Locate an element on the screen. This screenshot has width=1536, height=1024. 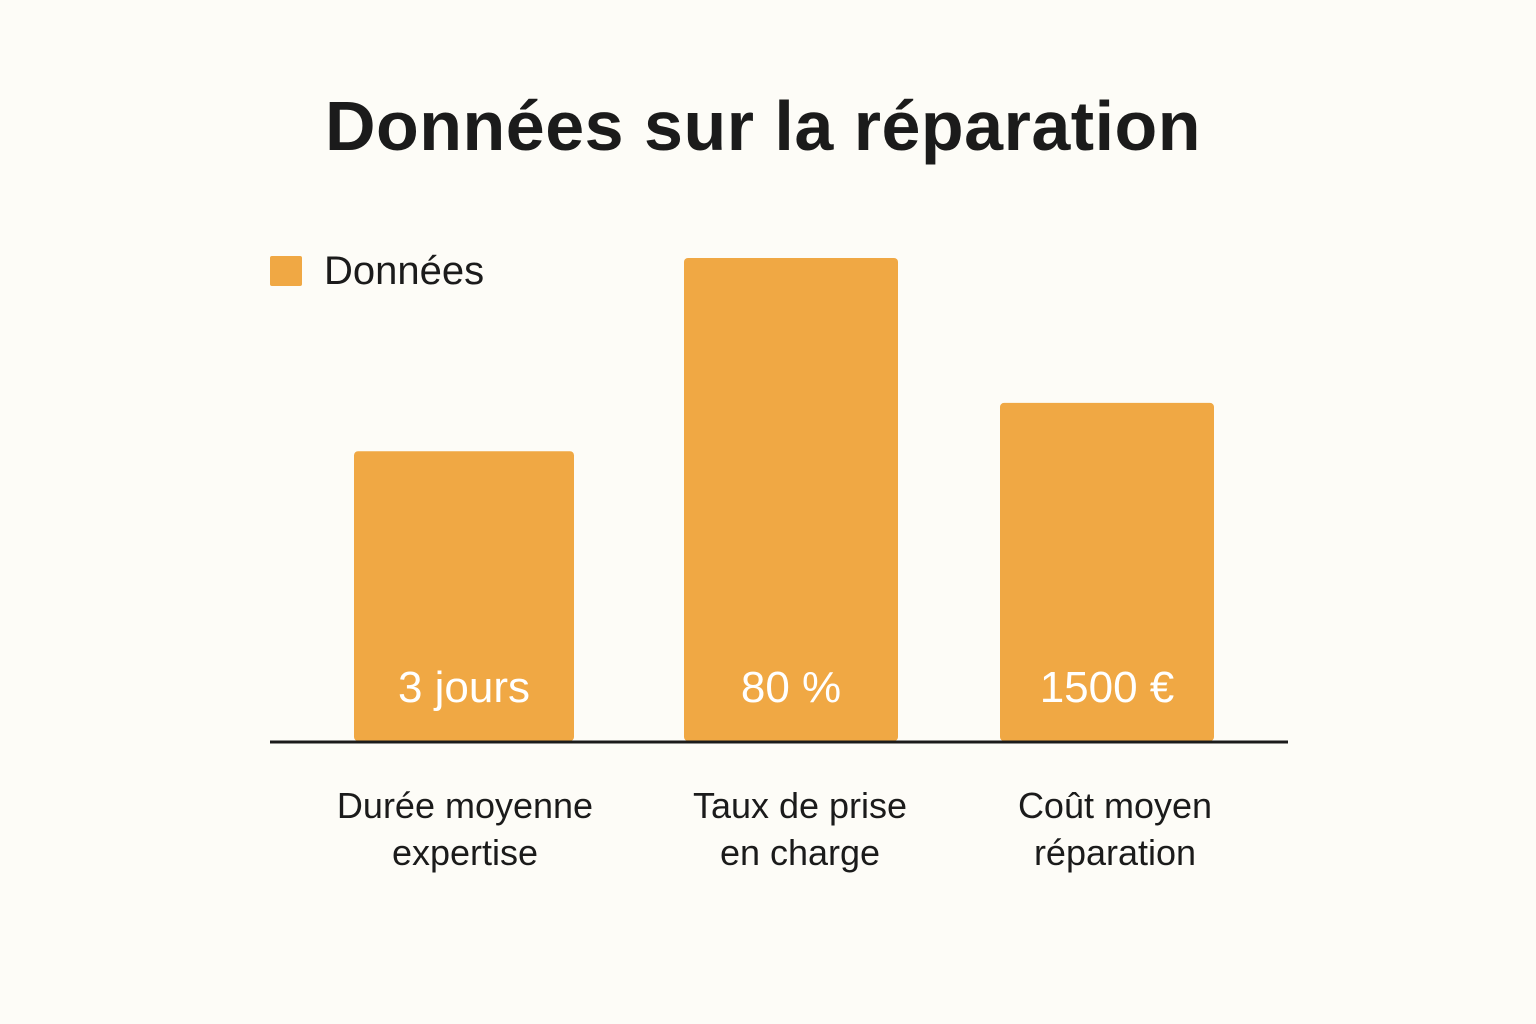
chart-title: Données sur la réparation is located at coordinates (763, 126).